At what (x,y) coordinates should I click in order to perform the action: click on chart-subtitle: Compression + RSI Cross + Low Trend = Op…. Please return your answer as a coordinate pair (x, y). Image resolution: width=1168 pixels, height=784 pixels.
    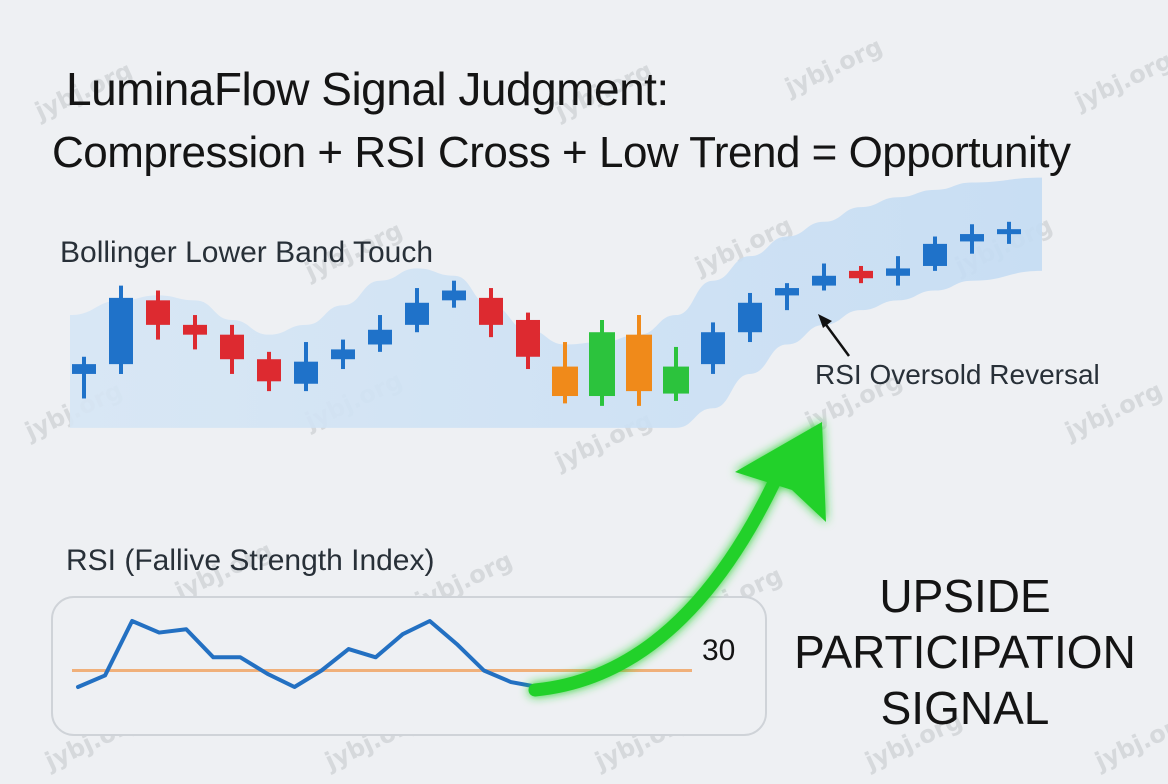
    Looking at the image, I should click on (561, 152).